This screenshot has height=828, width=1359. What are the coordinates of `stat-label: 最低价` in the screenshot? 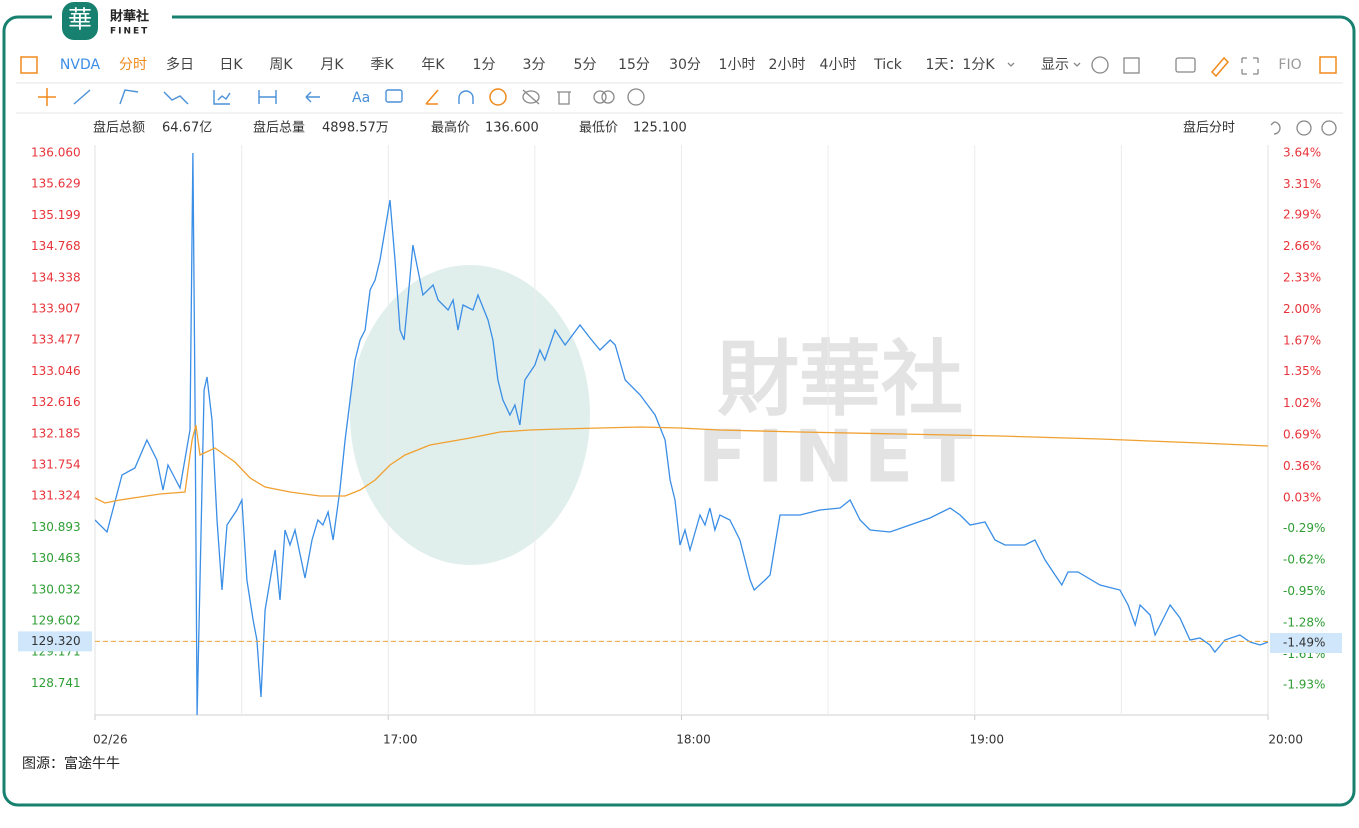 It's located at (598, 128).